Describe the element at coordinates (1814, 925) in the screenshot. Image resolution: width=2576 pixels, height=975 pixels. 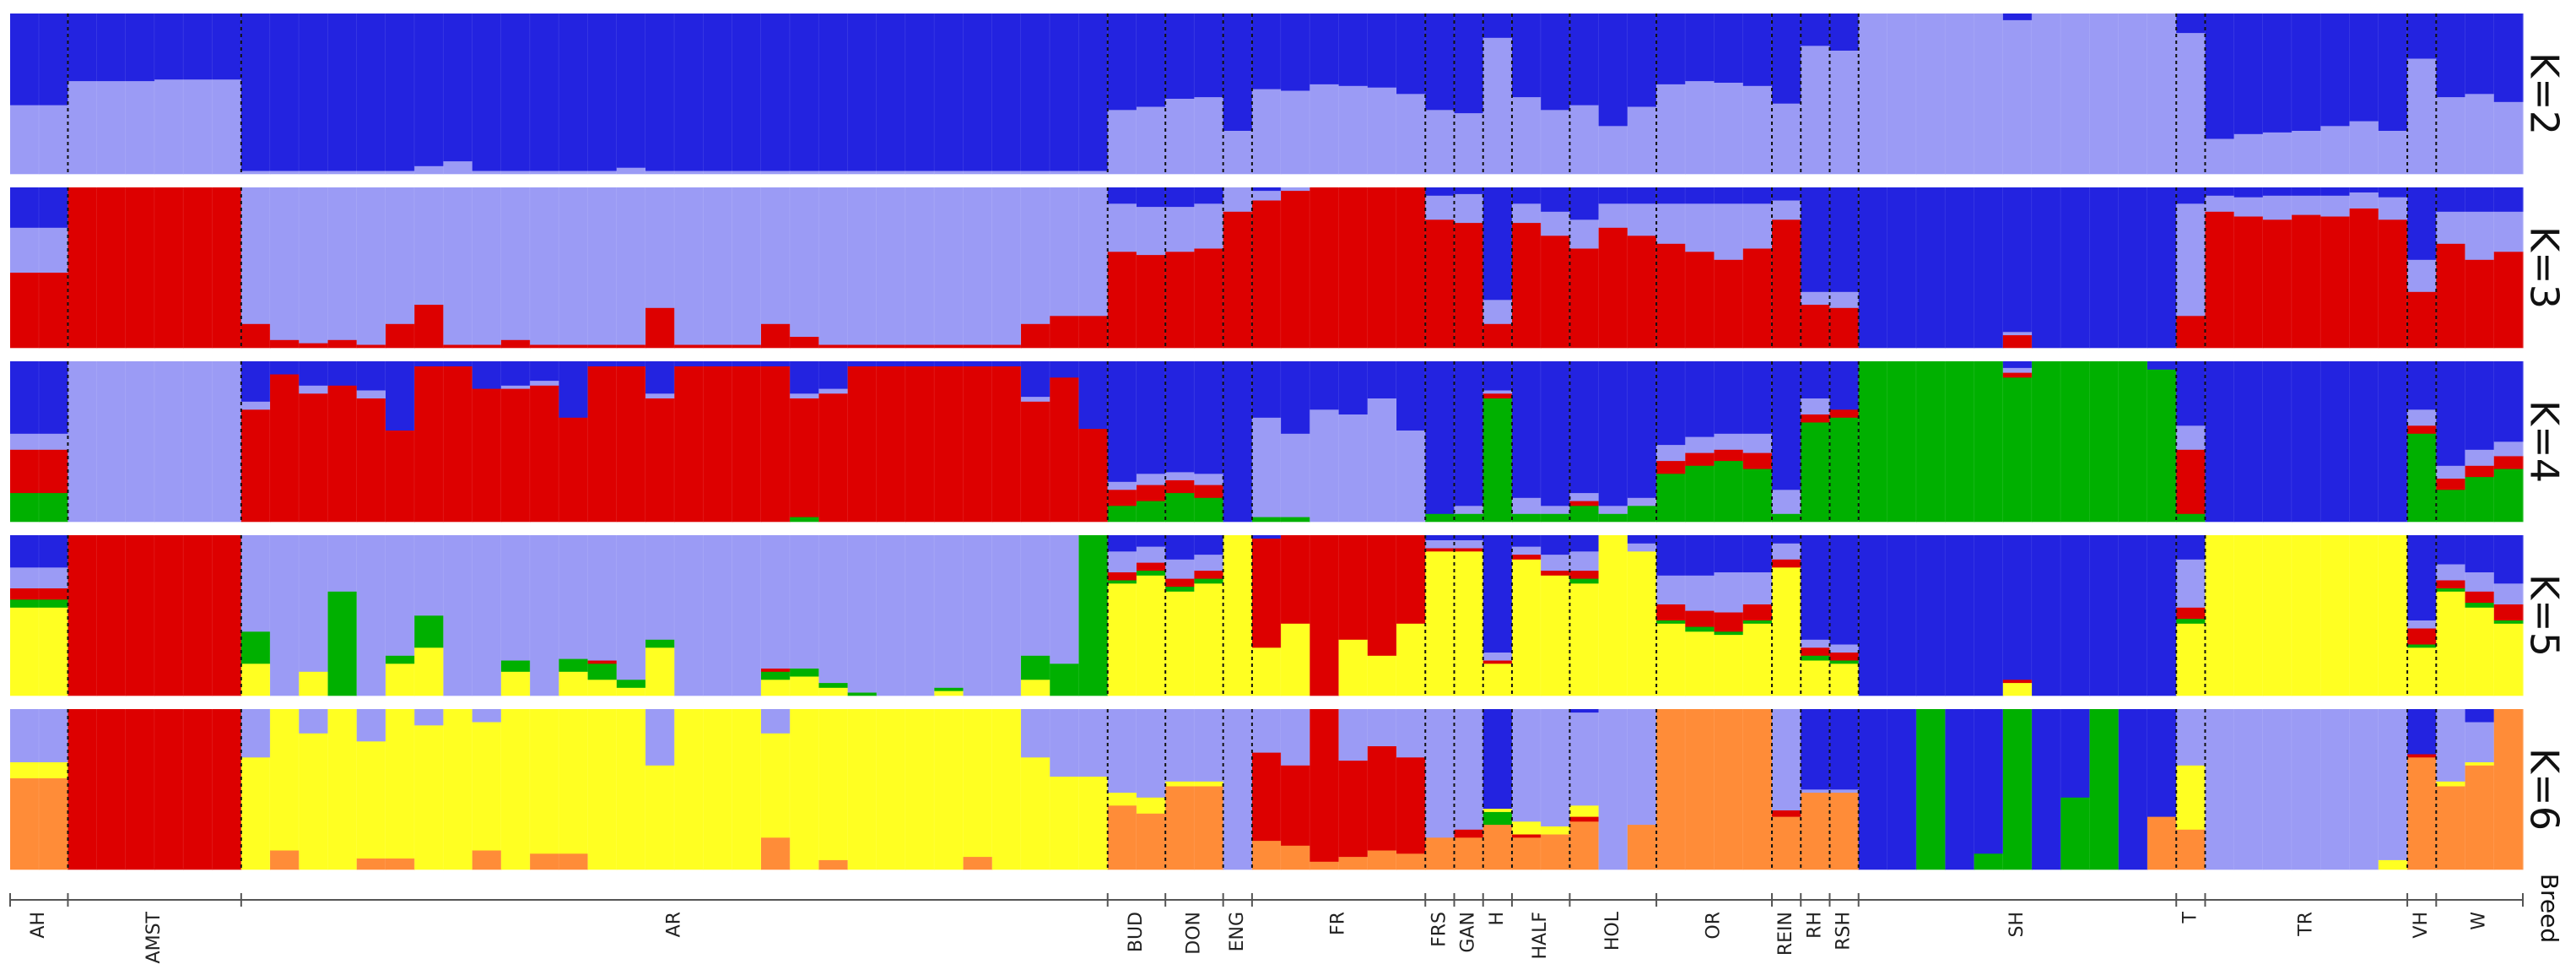
I see `breed-label: RH` at that location.